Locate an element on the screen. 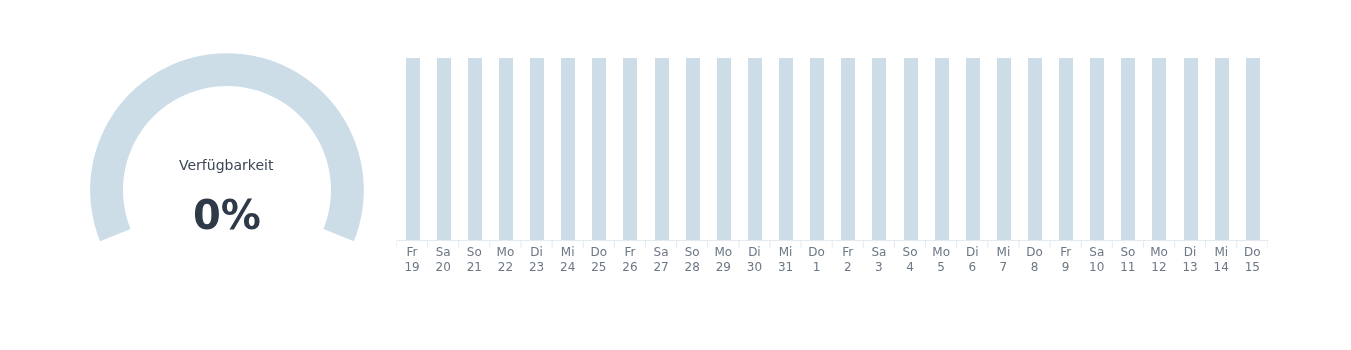 Image resolution: width=1351 pixels, height=350 pixels. x-tick-label: Fr 9 is located at coordinates (1066, 259).